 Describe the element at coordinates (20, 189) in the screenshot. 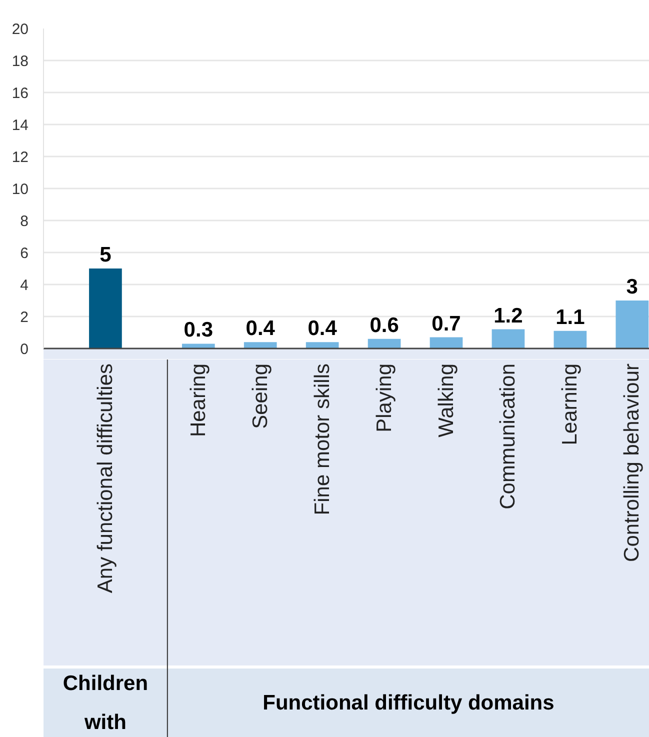

I see `y-tick-label: 10` at that location.